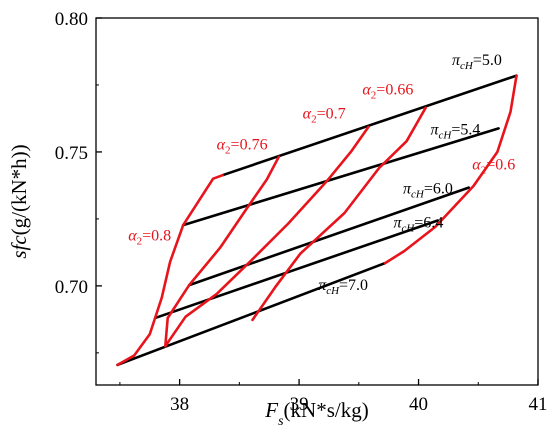 This screenshot has width=550, height=425. I want to click on annotation-value: =0.66, so click(394, 89).